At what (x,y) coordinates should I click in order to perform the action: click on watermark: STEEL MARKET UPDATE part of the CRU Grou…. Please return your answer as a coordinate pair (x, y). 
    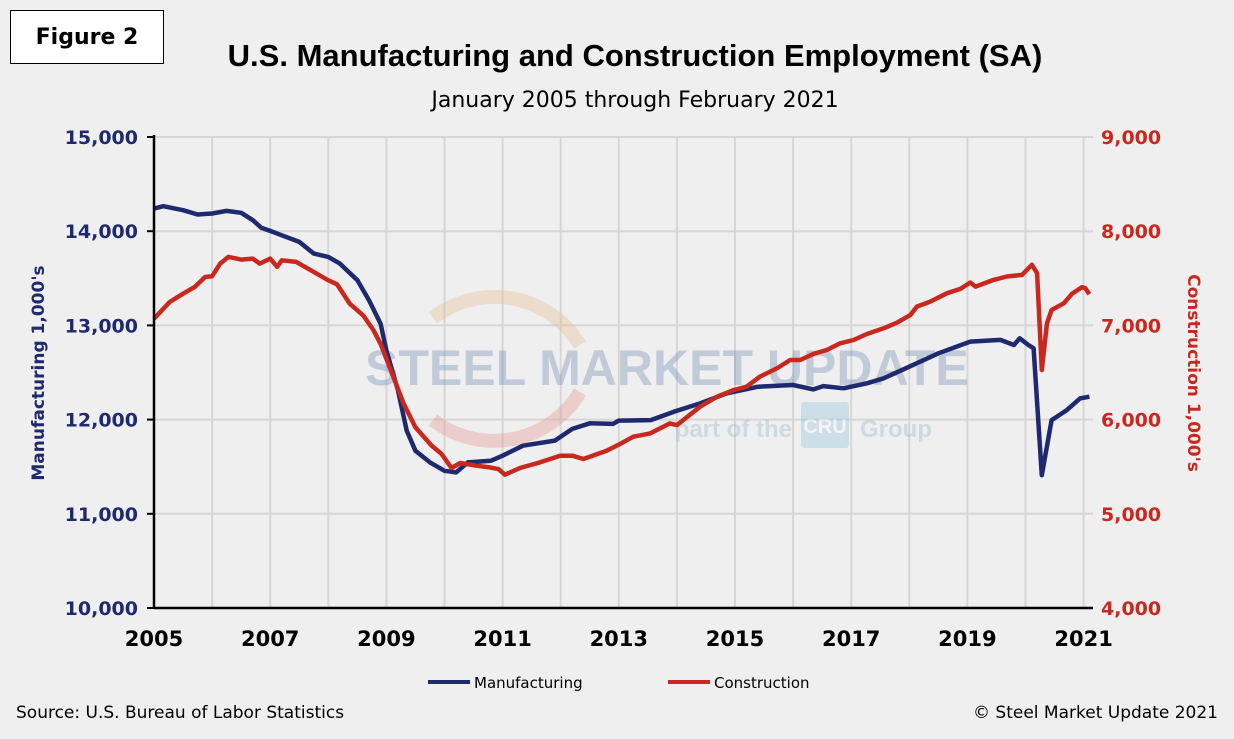
    Looking at the image, I should click on (667, 368).